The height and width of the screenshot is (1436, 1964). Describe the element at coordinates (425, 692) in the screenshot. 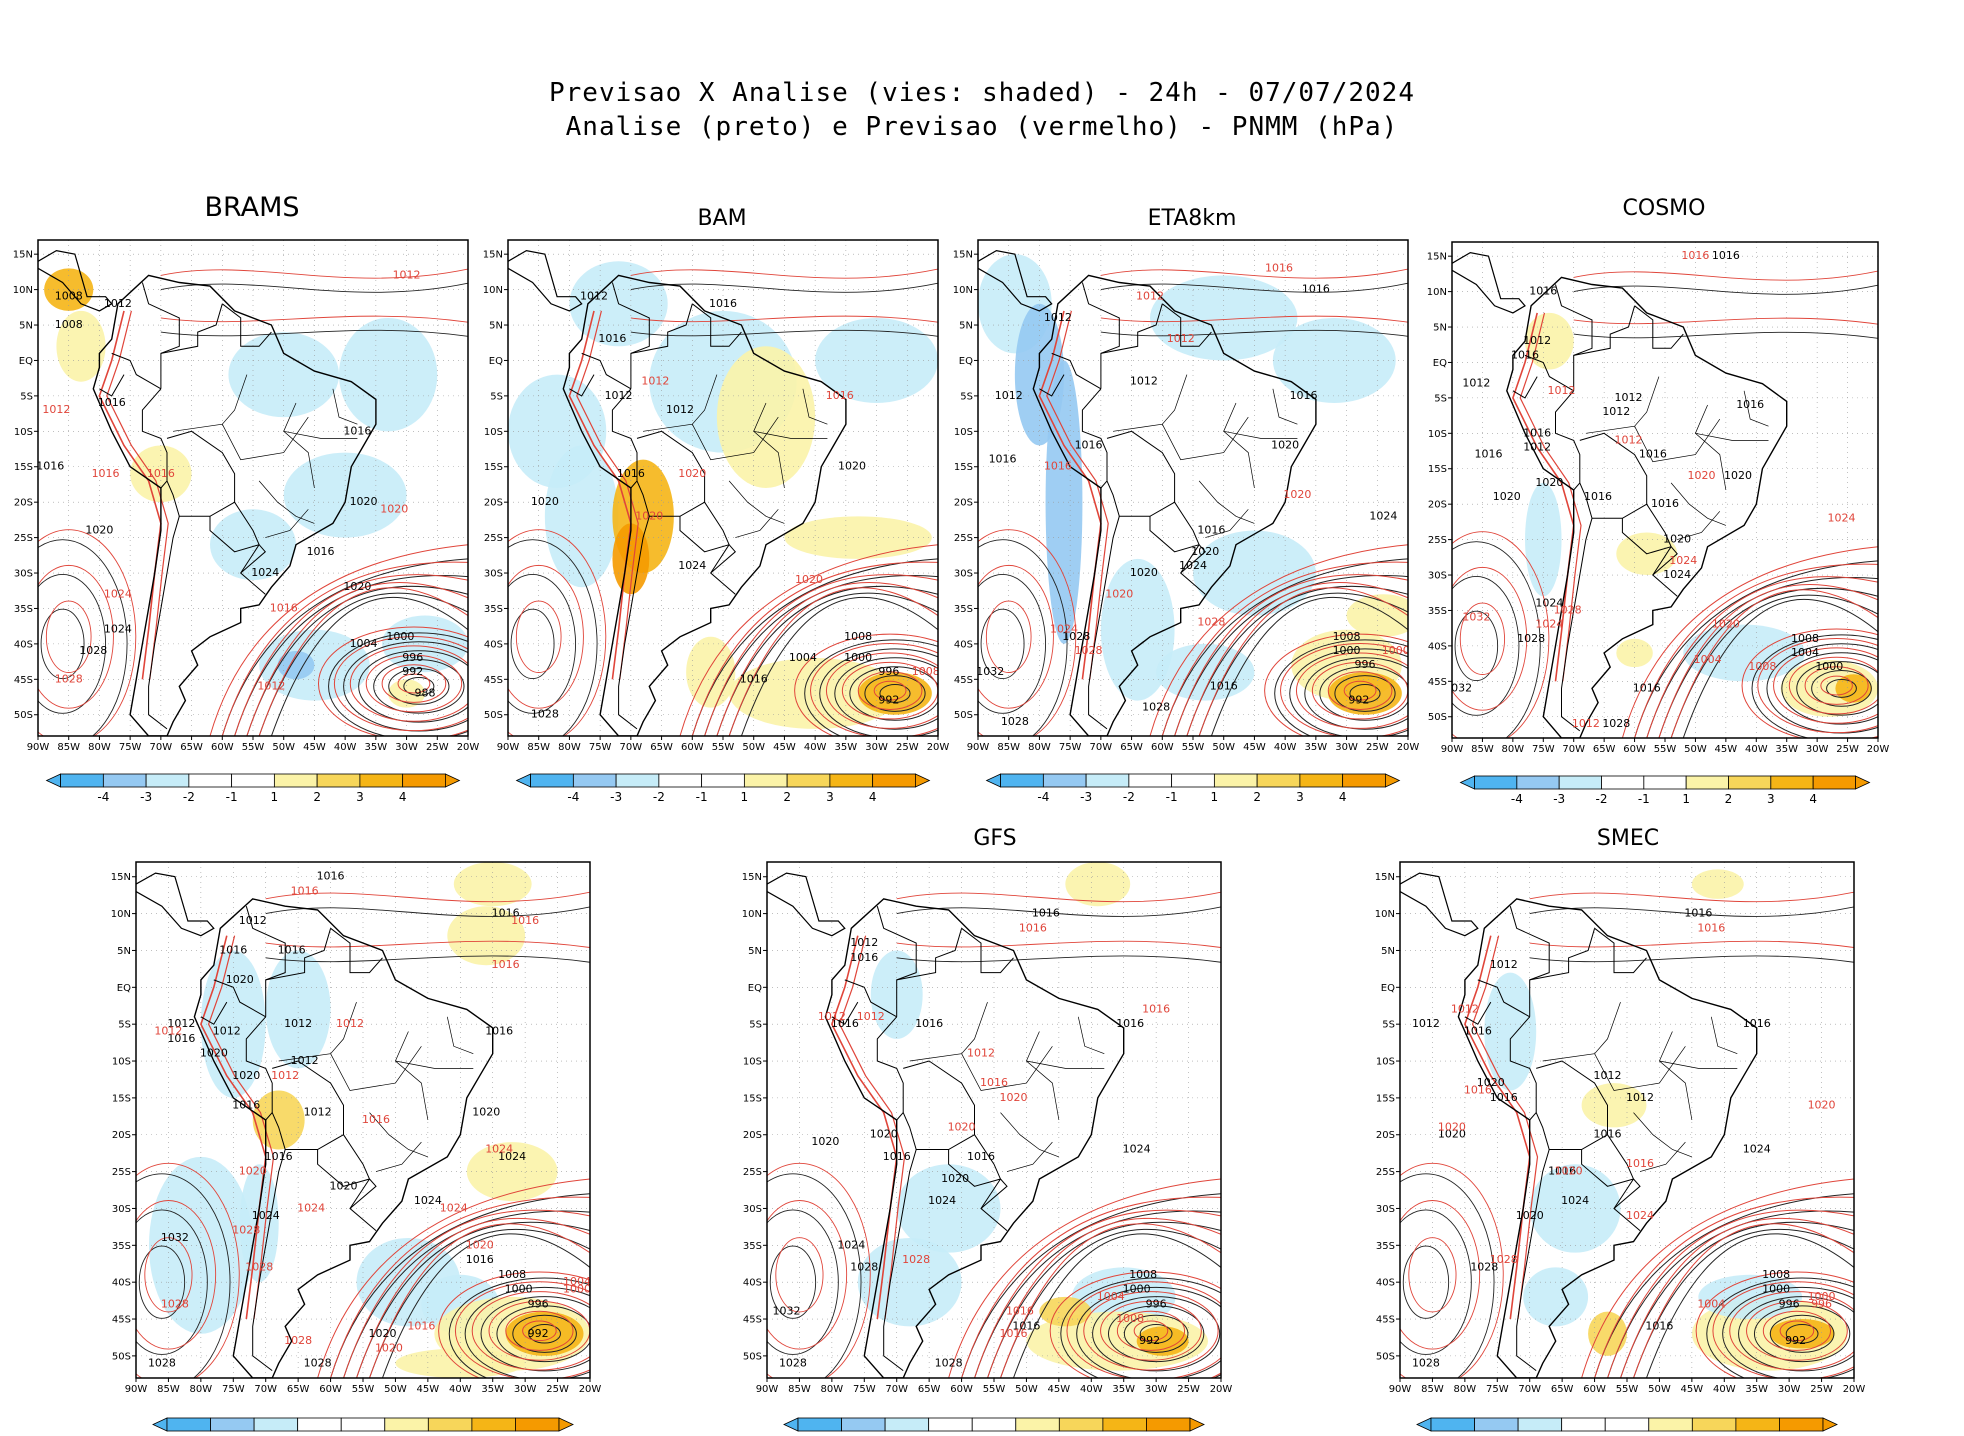

I see `contour-label-analysis: 988` at that location.